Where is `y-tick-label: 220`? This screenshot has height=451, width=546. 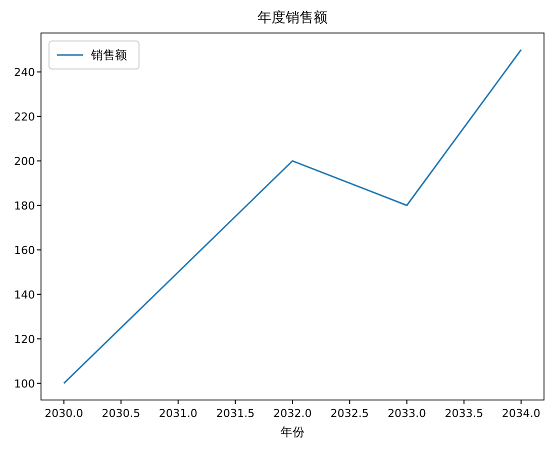
y-tick-label: 220 is located at coordinates (24, 117).